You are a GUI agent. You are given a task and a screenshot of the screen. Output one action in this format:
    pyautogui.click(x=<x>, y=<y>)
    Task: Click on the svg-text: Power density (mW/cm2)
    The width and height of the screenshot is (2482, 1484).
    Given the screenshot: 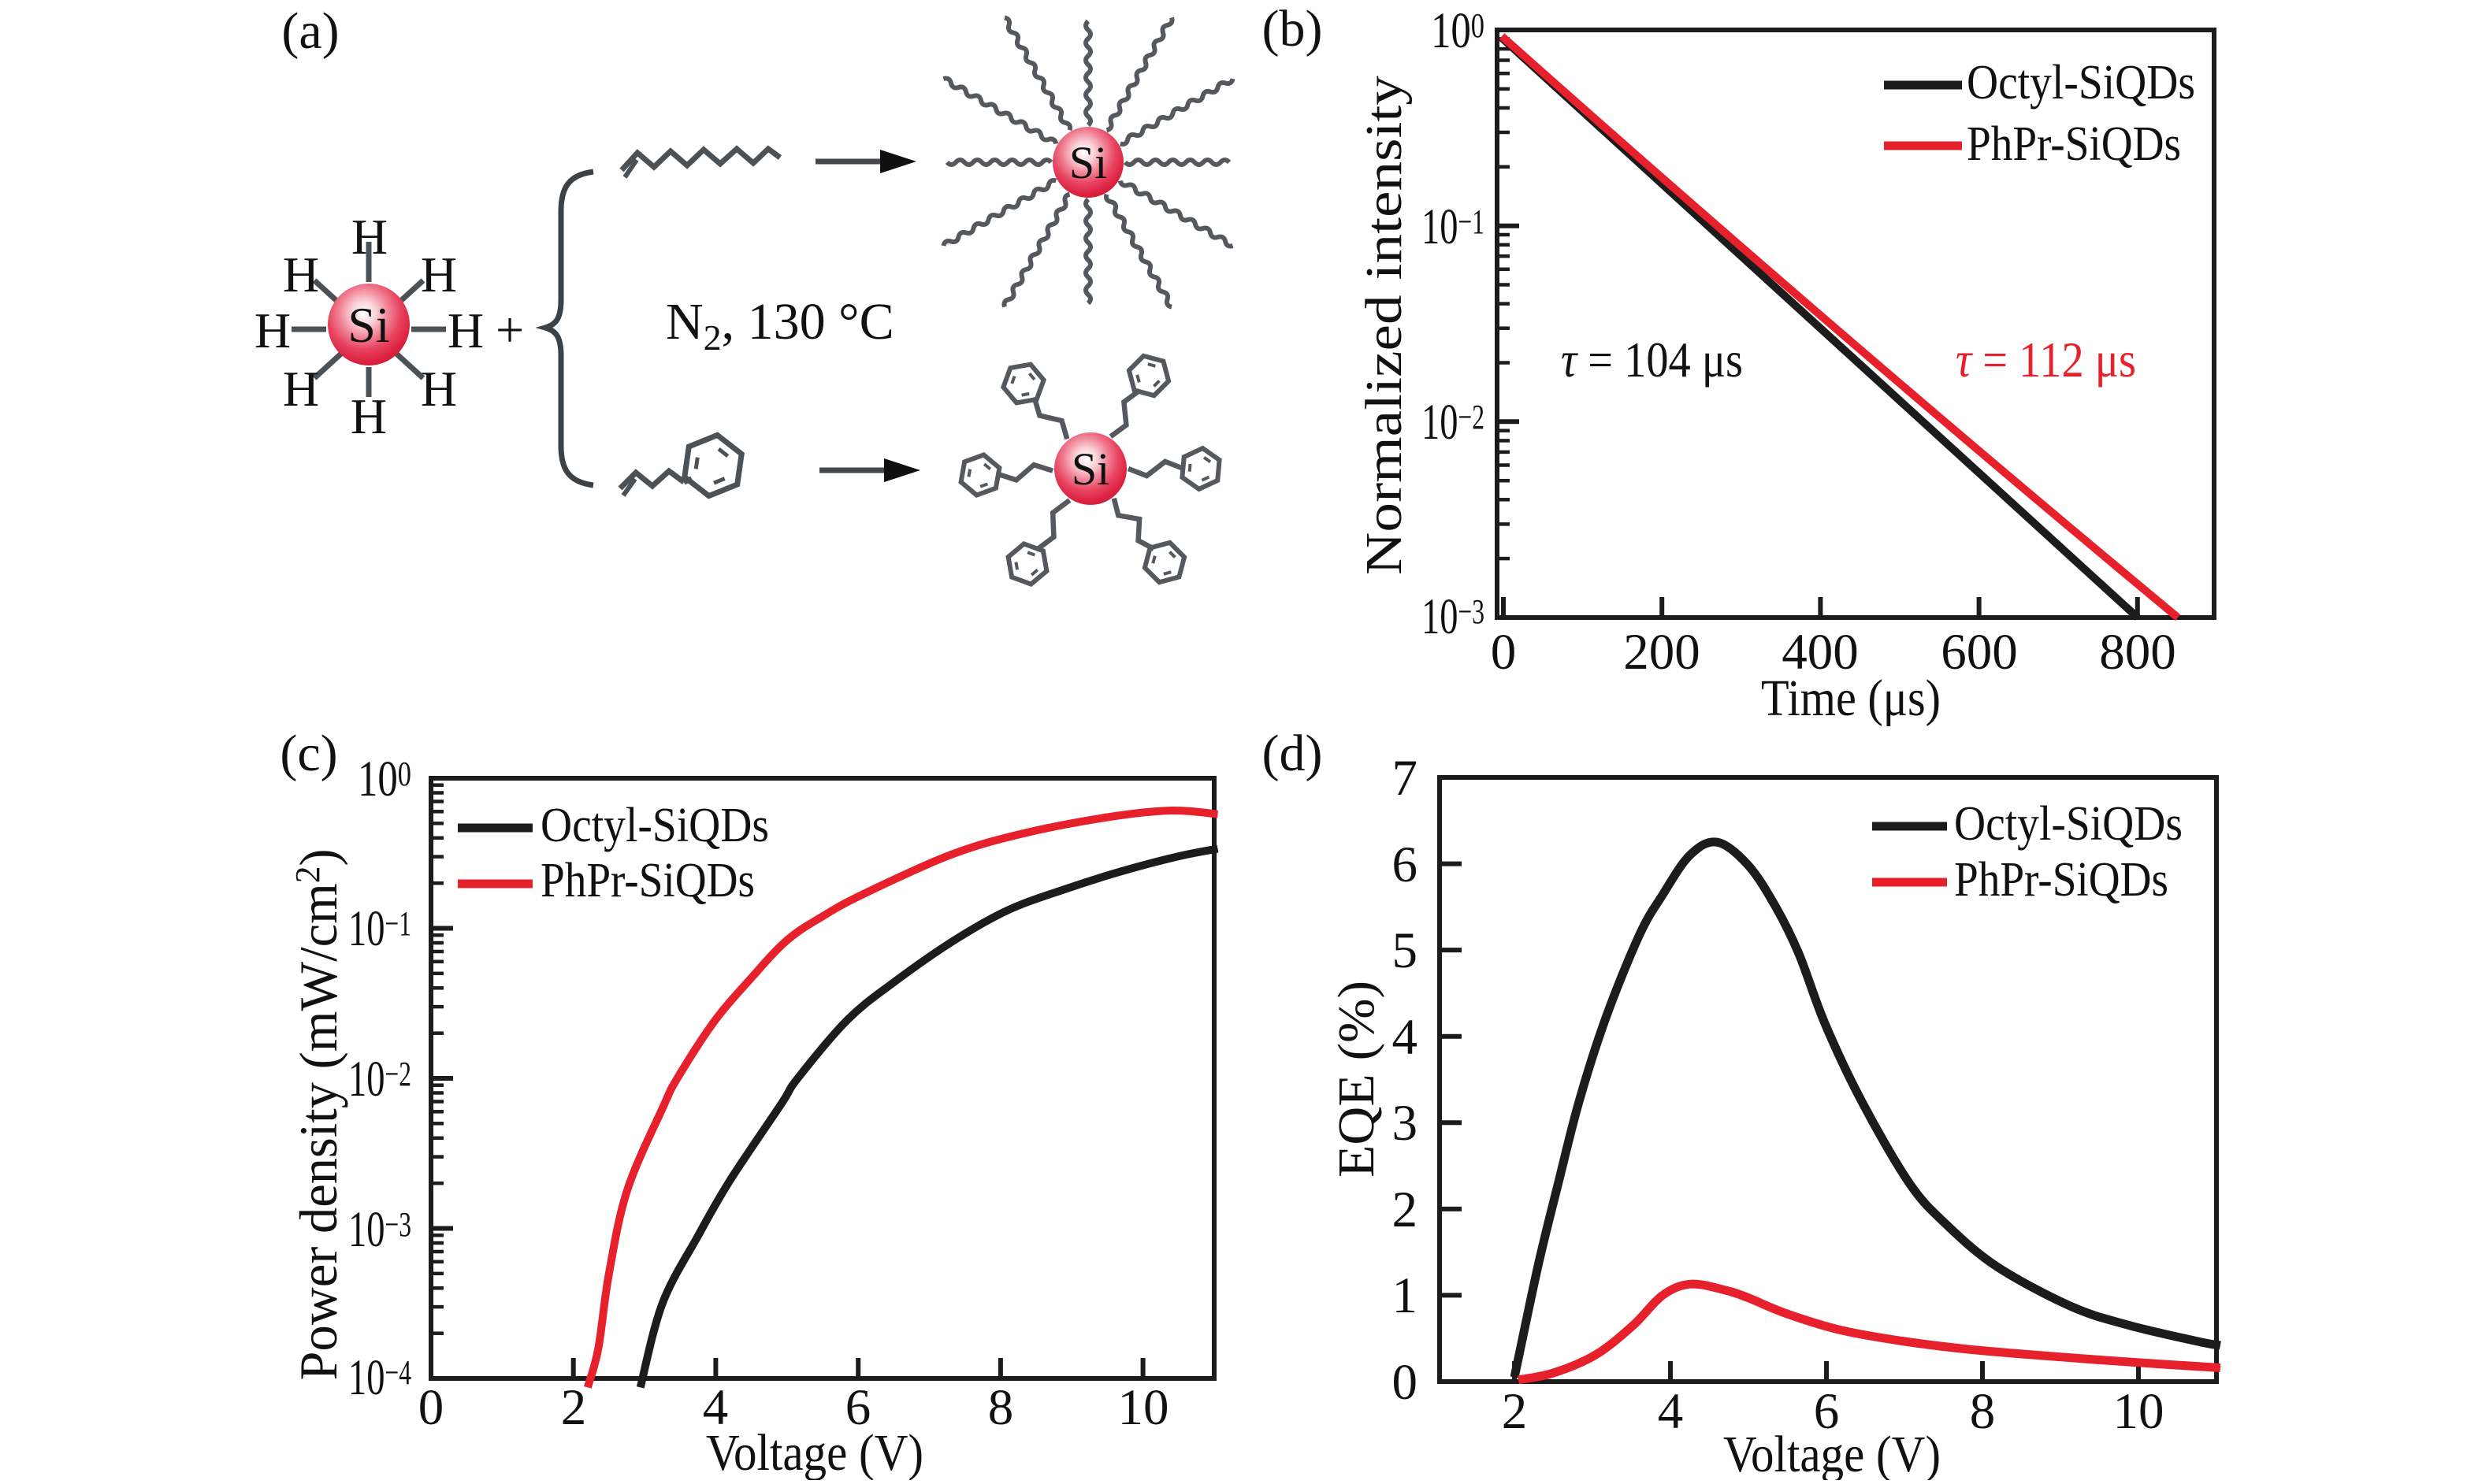 What is the action you would take?
    pyautogui.click(x=318, y=1115)
    